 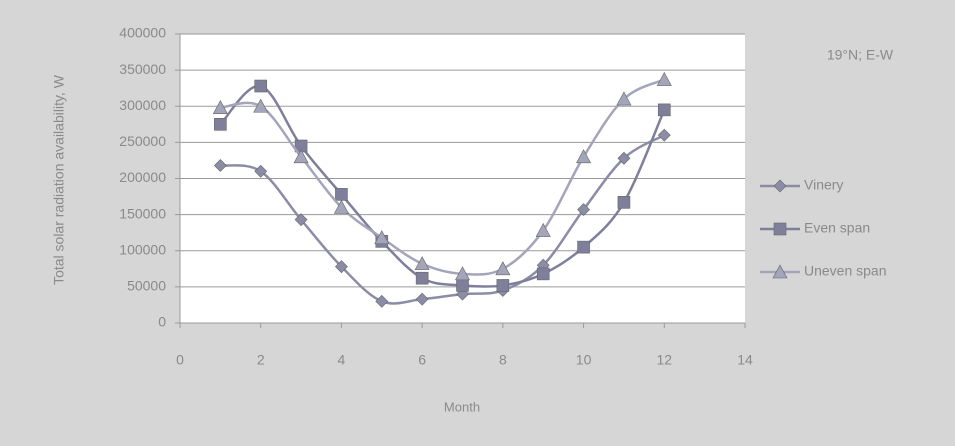 I want to click on y-tick-label: 50000, so click(x=146, y=286).